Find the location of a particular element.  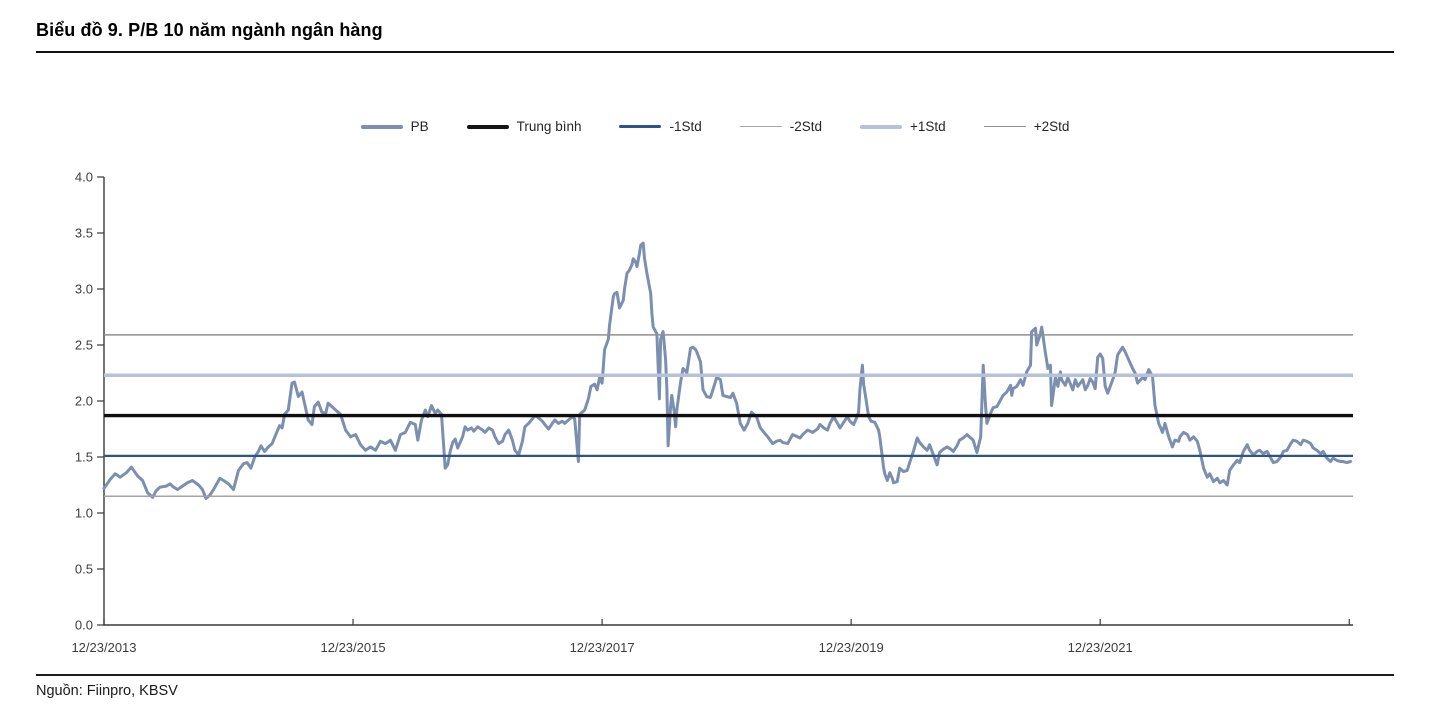

x-tick-label: 12/23/2021 is located at coordinates (1100, 647).